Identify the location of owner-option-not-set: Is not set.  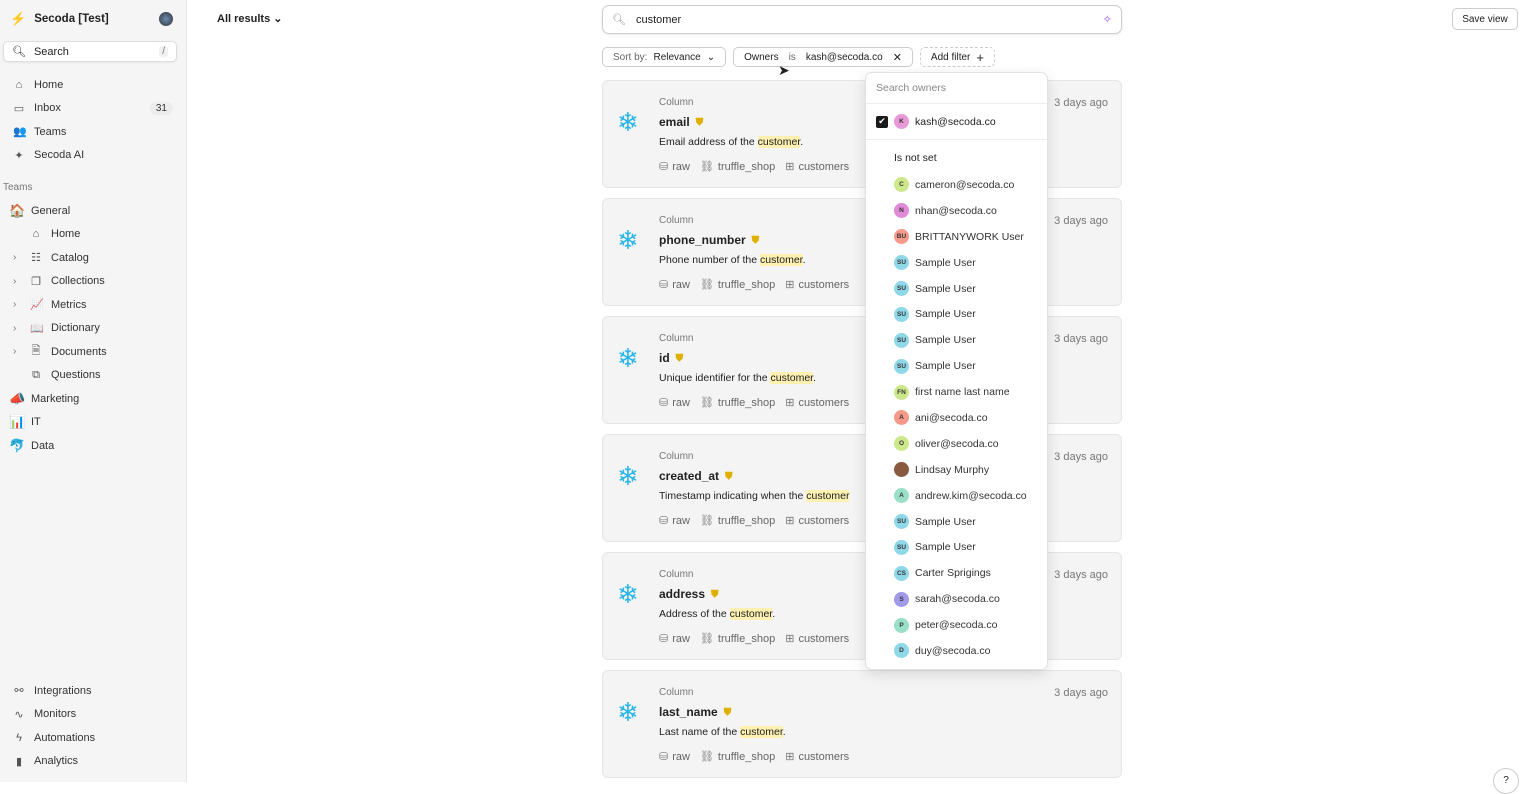
(915, 158).